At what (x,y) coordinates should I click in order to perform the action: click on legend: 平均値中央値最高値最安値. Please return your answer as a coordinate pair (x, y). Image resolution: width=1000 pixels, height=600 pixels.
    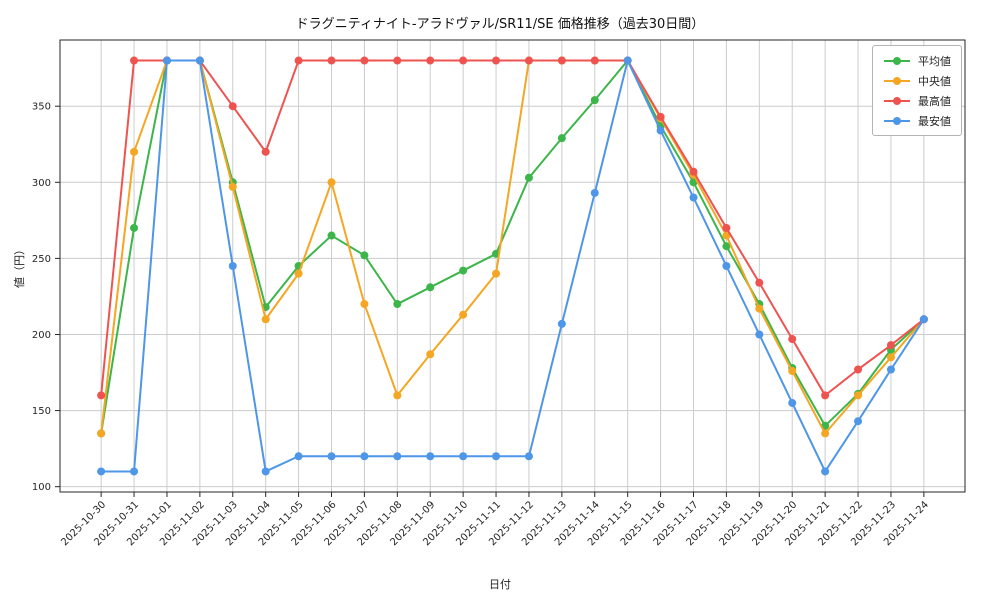
    Looking at the image, I should click on (917, 90).